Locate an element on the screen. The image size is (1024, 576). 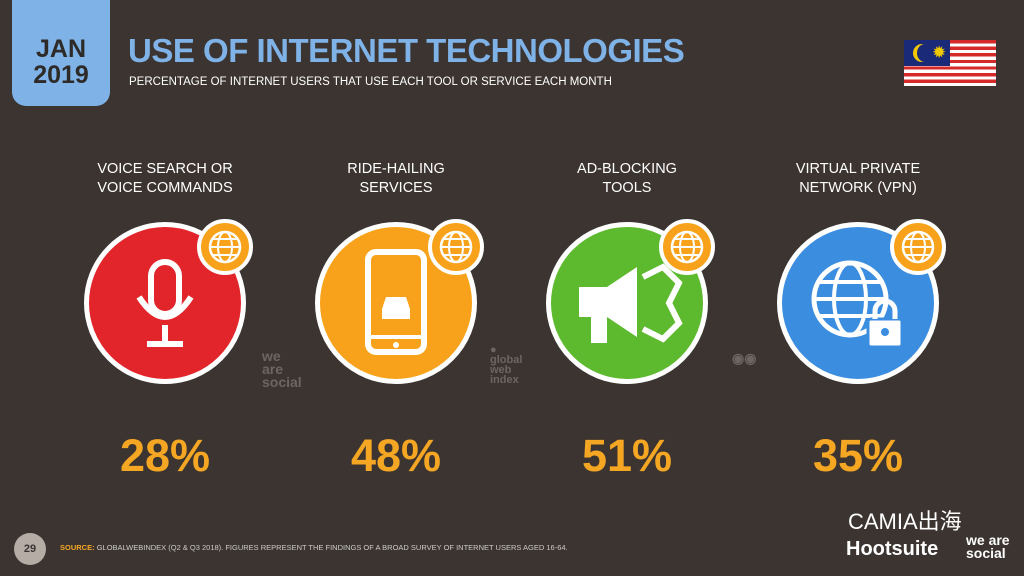
stat-label-line: VOICE SEARCH OR is located at coordinates (165, 169).